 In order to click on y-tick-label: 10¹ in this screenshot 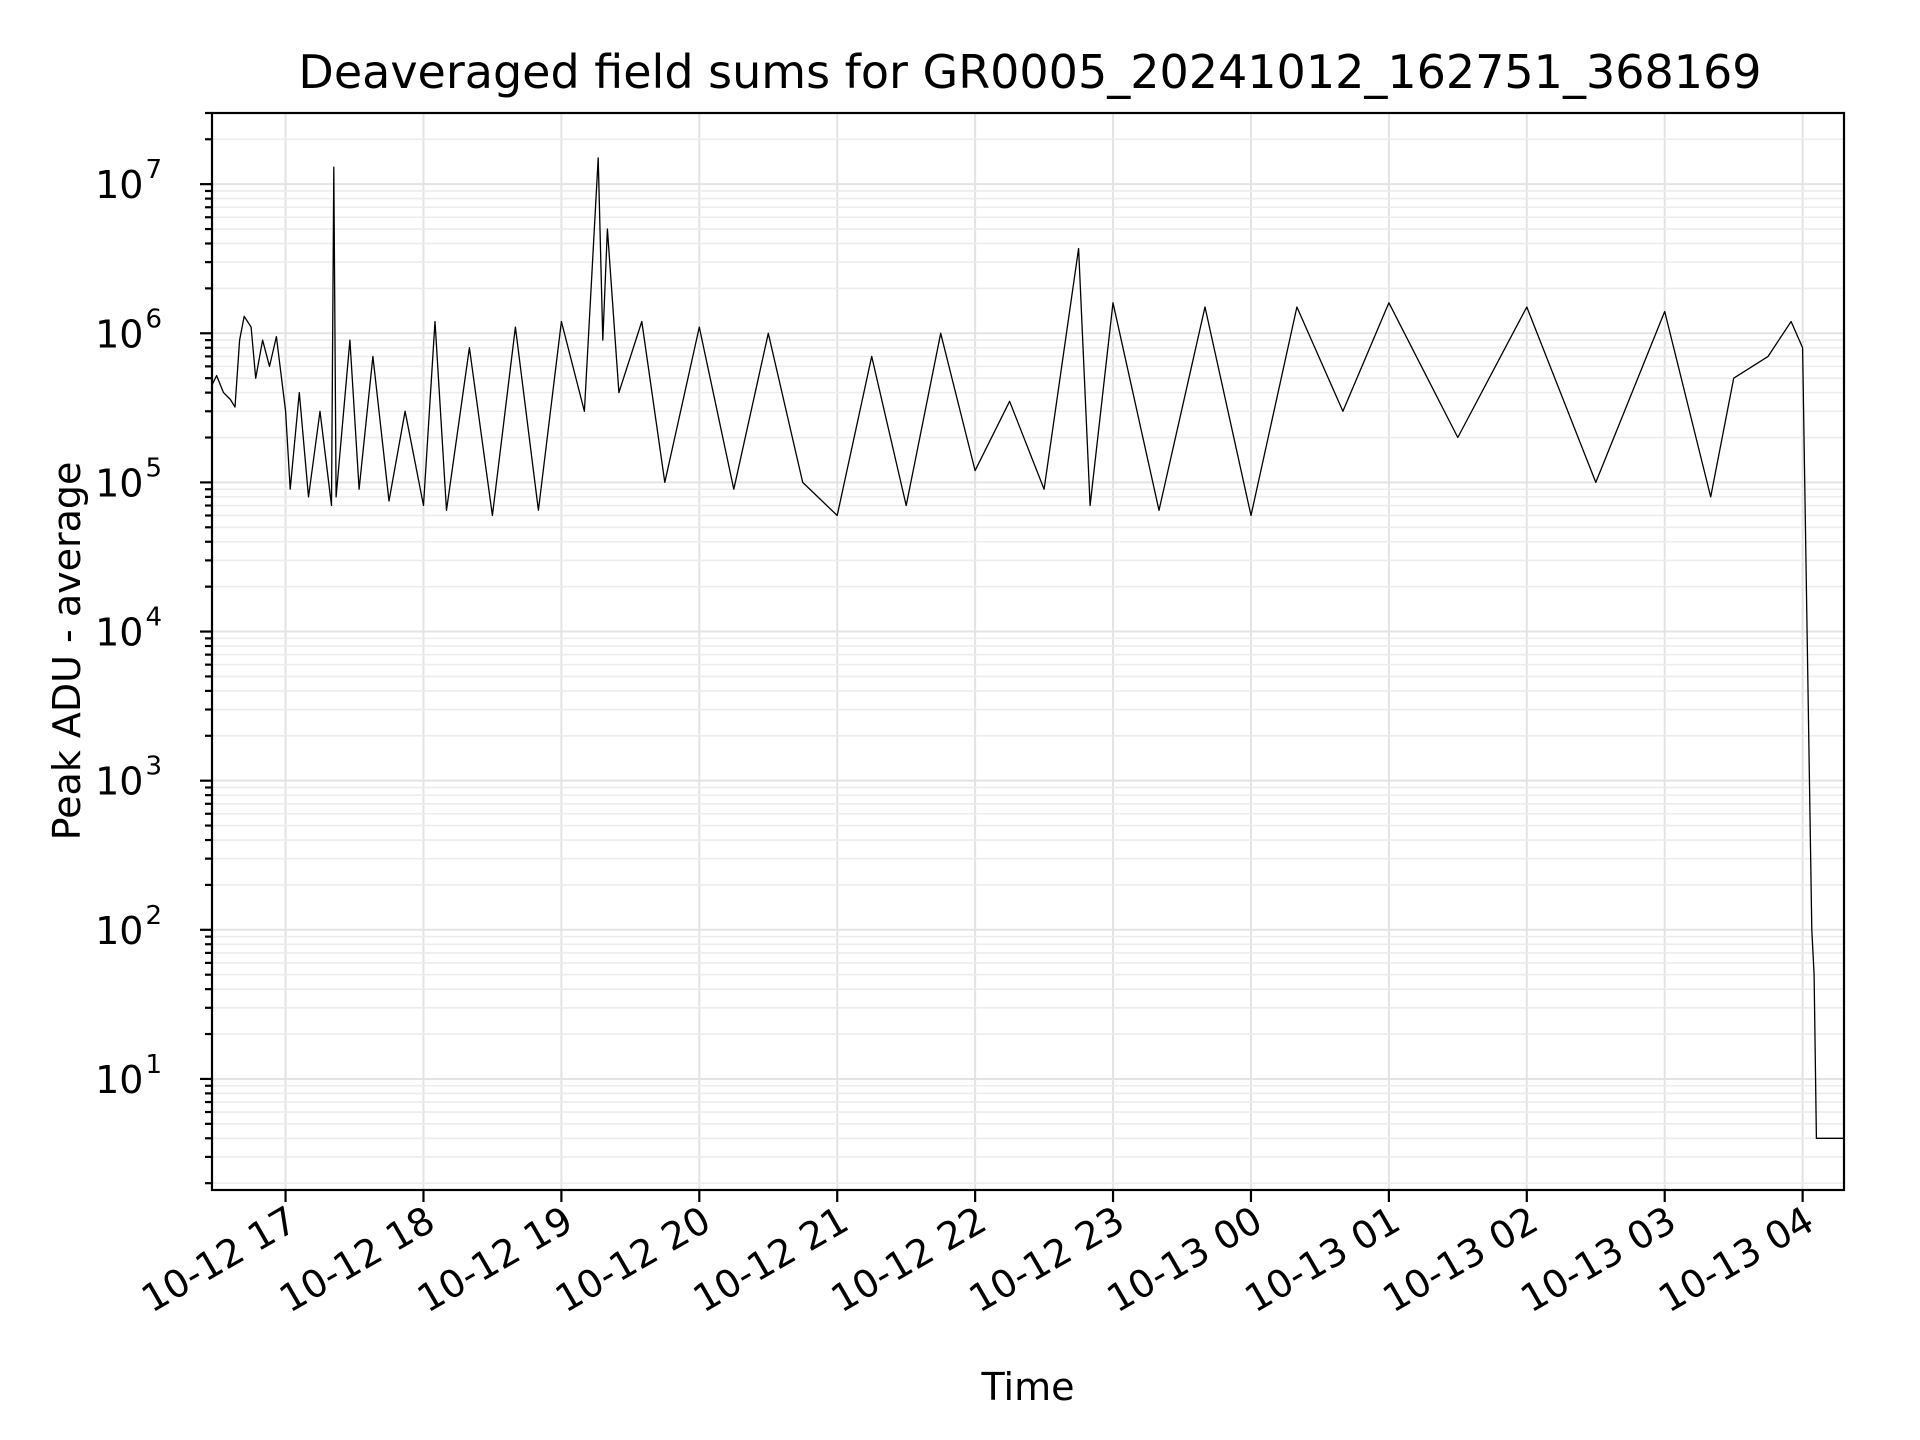, I will do `click(128, 1076)`.